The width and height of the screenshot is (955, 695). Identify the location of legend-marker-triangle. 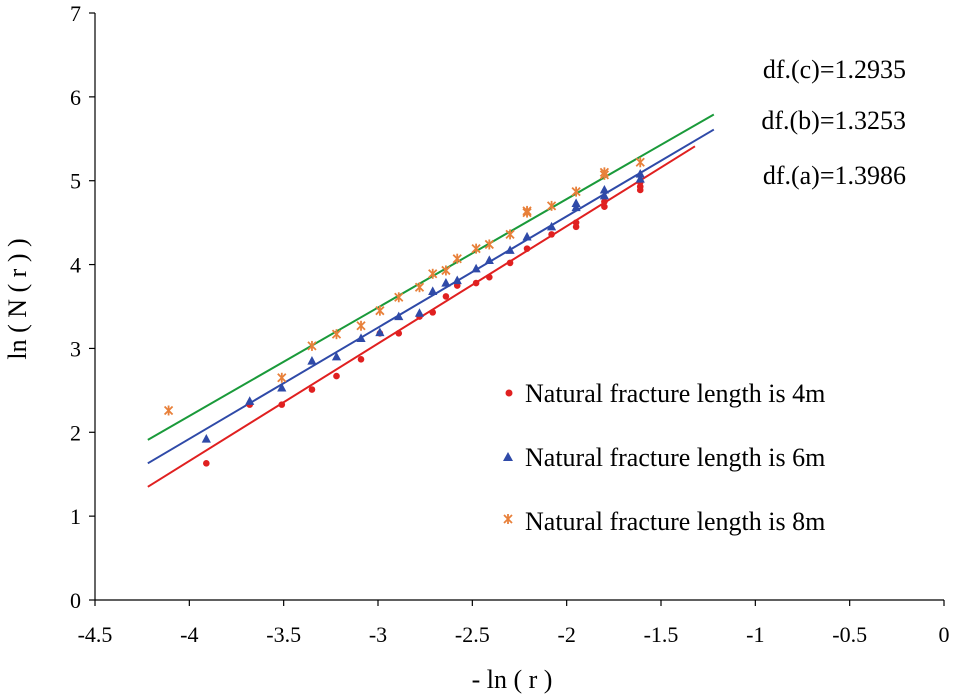
(508, 456).